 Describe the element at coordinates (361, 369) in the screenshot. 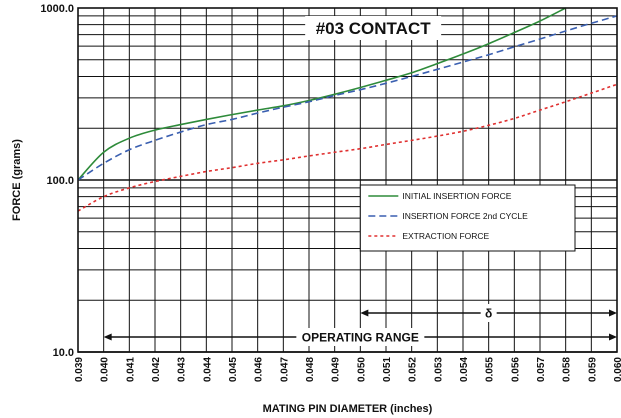

I see `x-tick-label: 0.050` at that location.